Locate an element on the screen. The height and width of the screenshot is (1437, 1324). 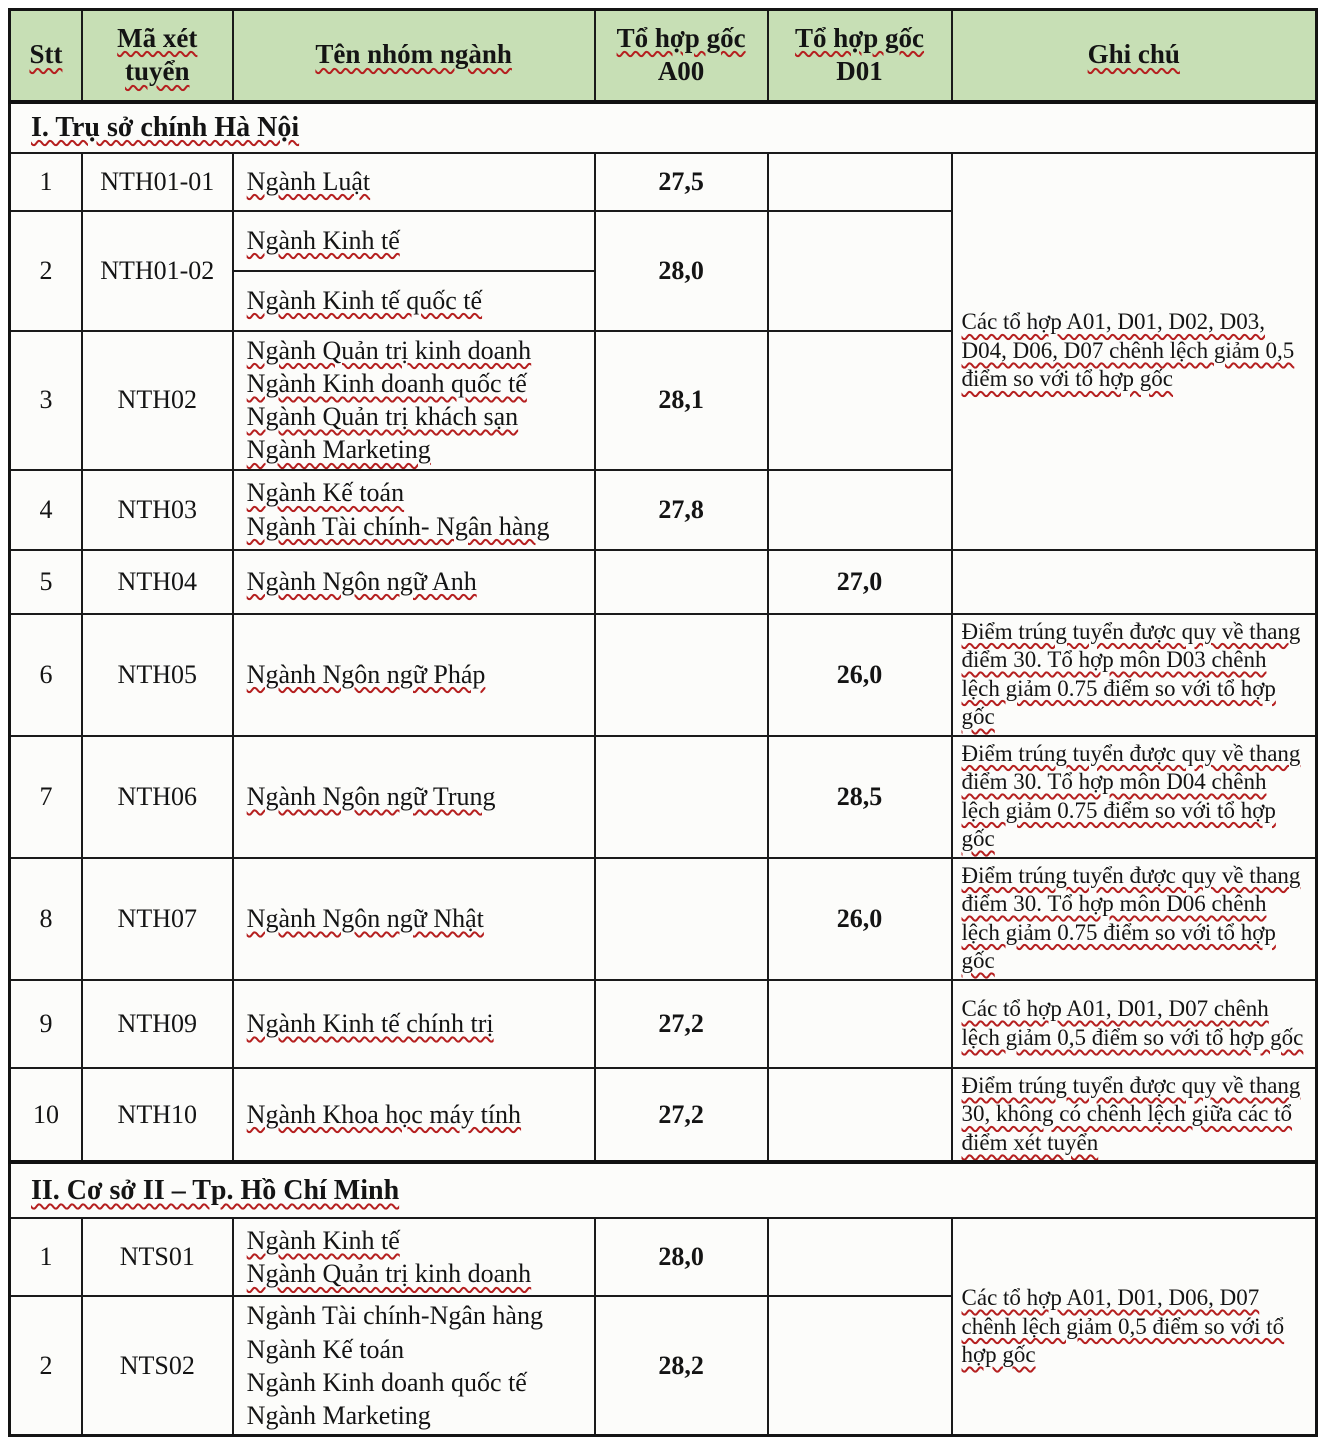
col-header-name: Tên nhóm ngành is located at coordinates (413, 56).